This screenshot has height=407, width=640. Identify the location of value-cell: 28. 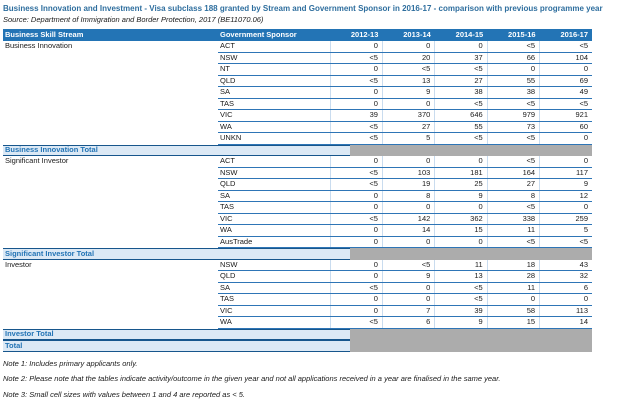
(513, 276).